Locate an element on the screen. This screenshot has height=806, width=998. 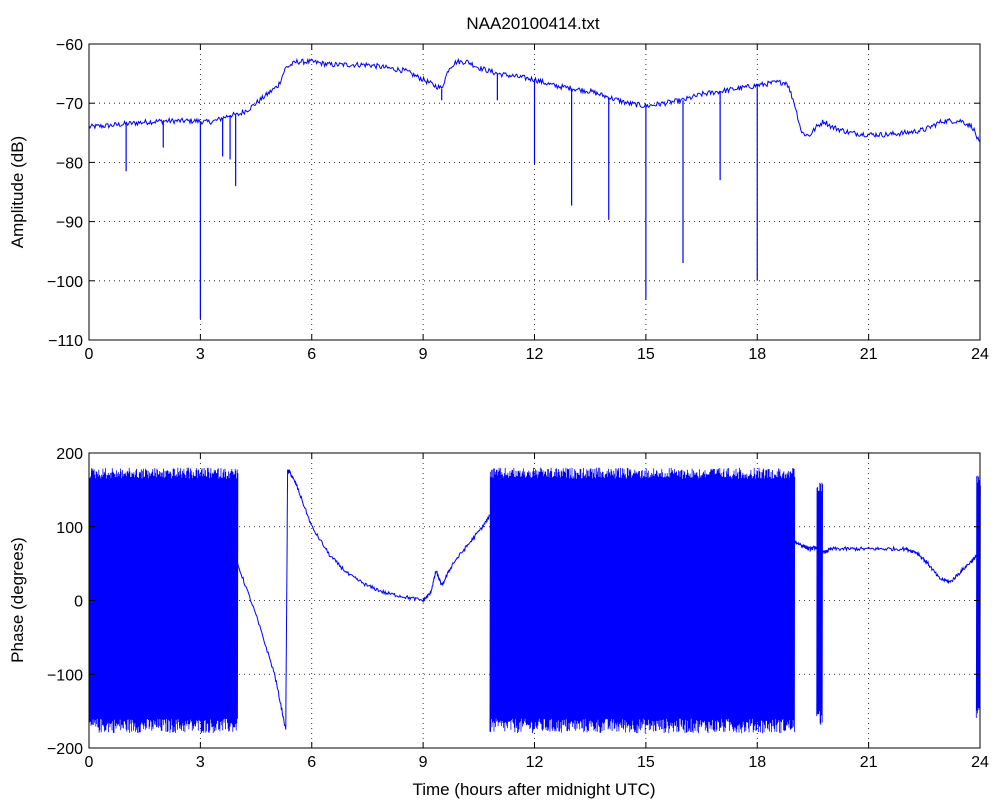
phase-x-axis-title: Time (hours after midnight UTC) is located at coordinates (533, 789).